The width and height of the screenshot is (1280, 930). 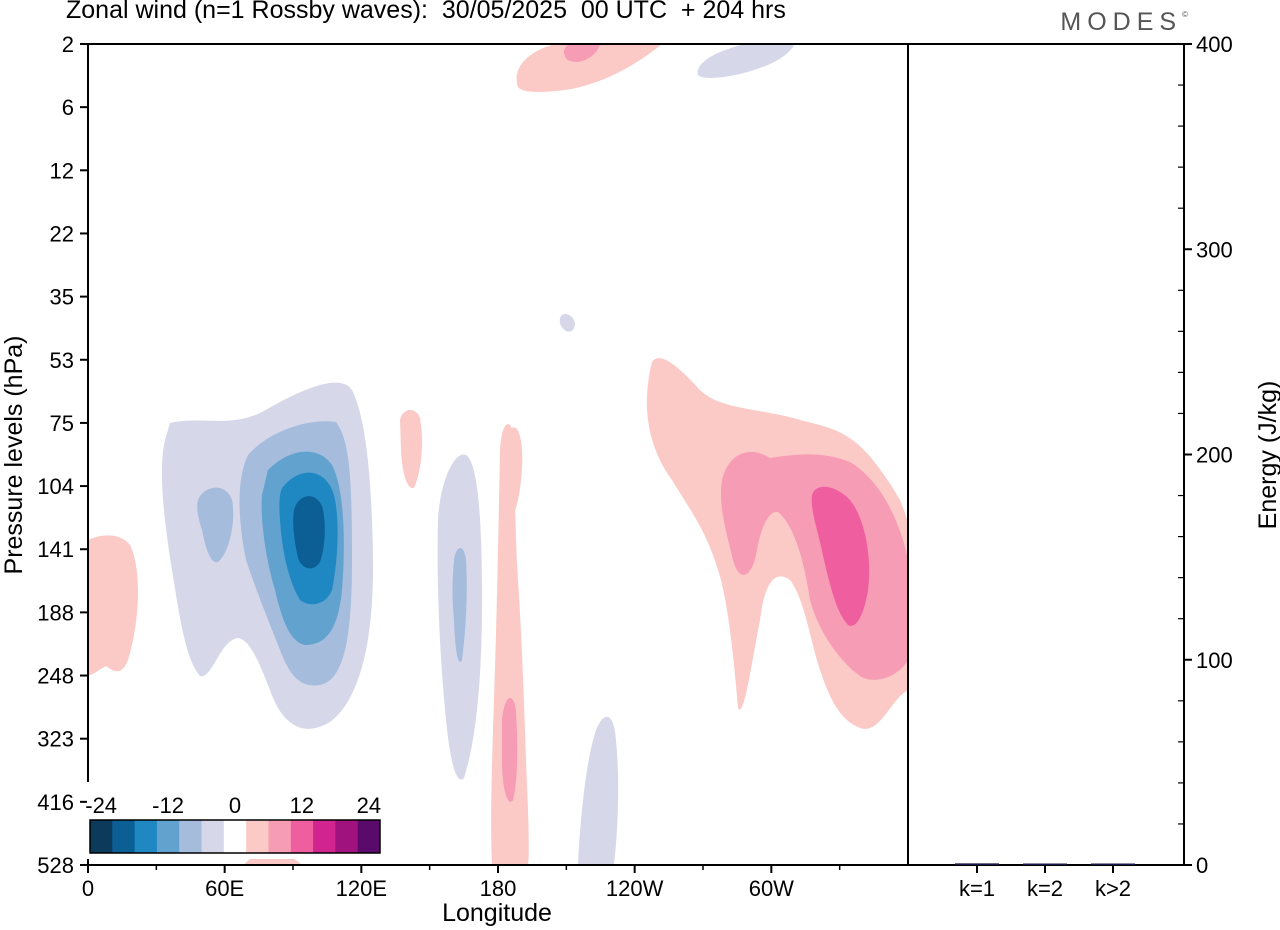 What do you see at coordinates (55, 739) in the screenshot?
I see `y-tick-label: 323` at bounding box center [55, 739].